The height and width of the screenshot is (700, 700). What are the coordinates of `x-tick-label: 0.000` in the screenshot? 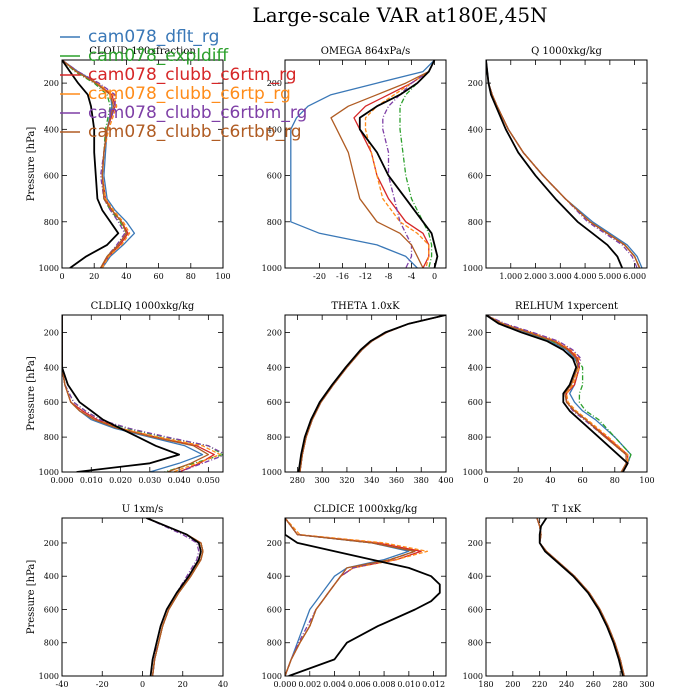 It's located at (62, 480).